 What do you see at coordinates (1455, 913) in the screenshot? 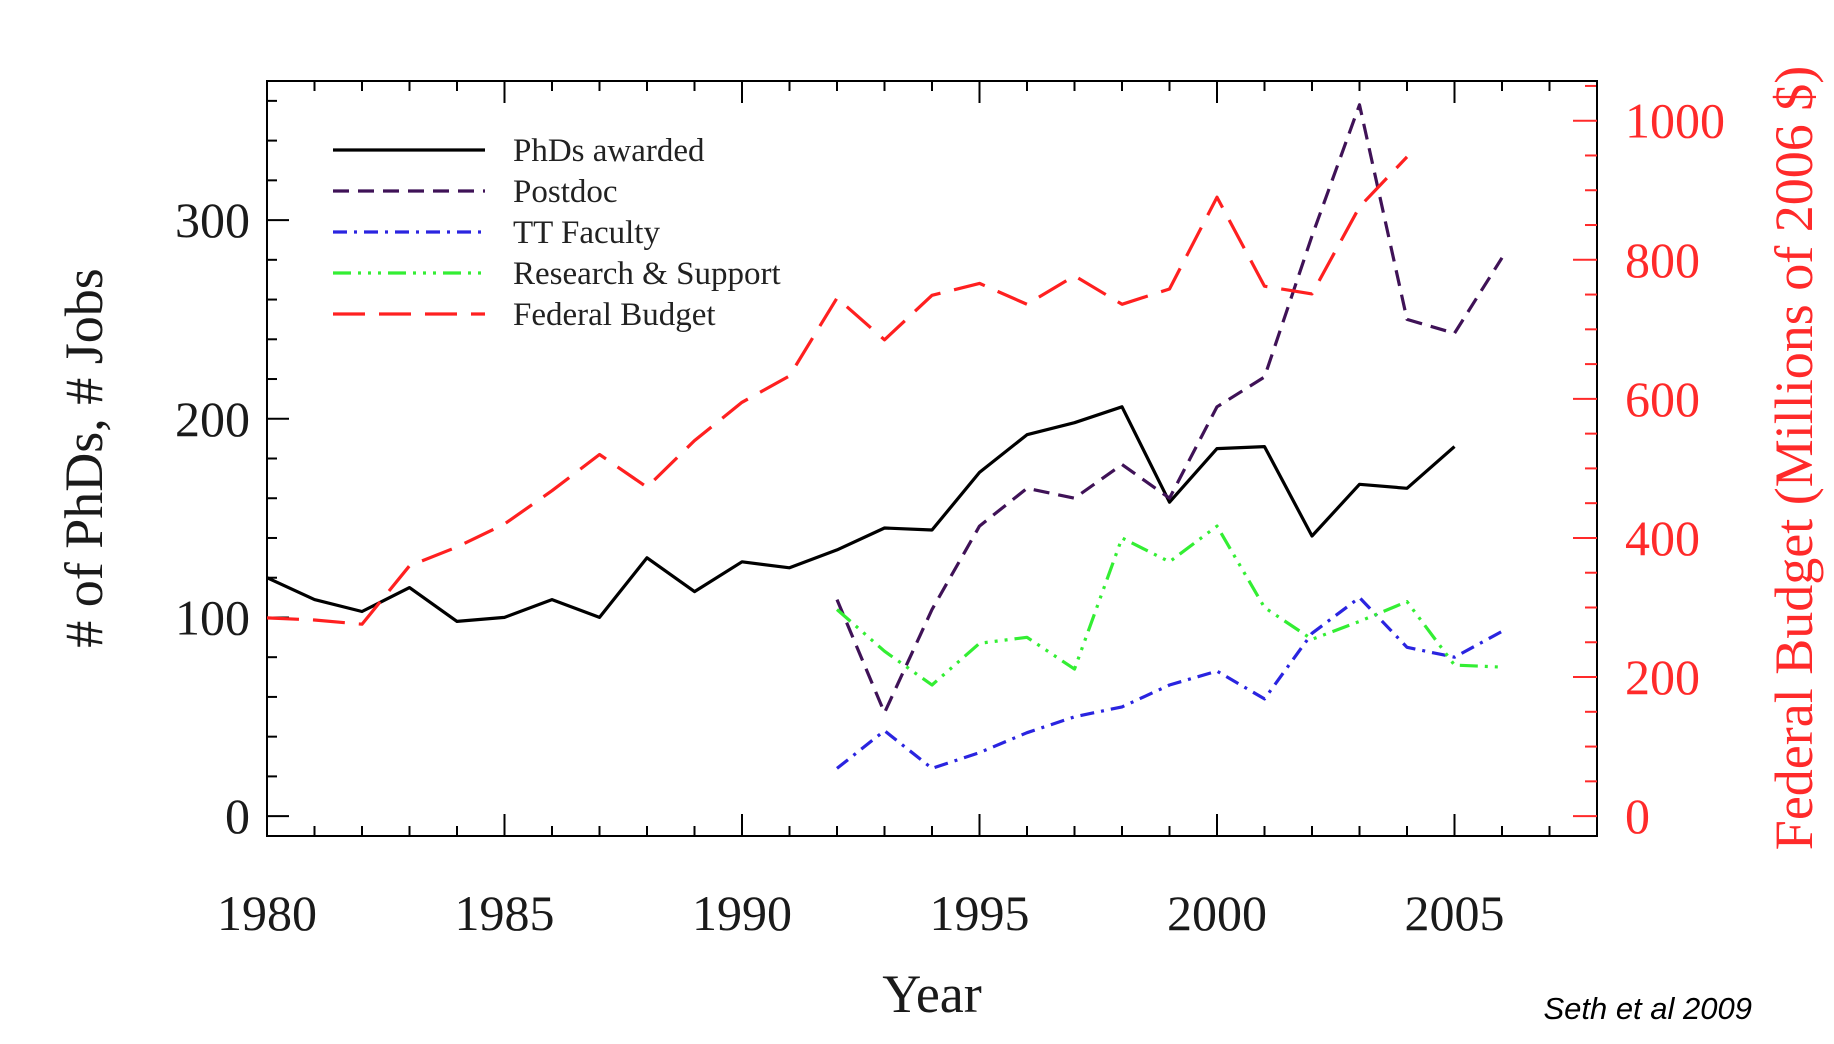
I see `x-tick-label: 2005` at bounding box center [1455, 913].